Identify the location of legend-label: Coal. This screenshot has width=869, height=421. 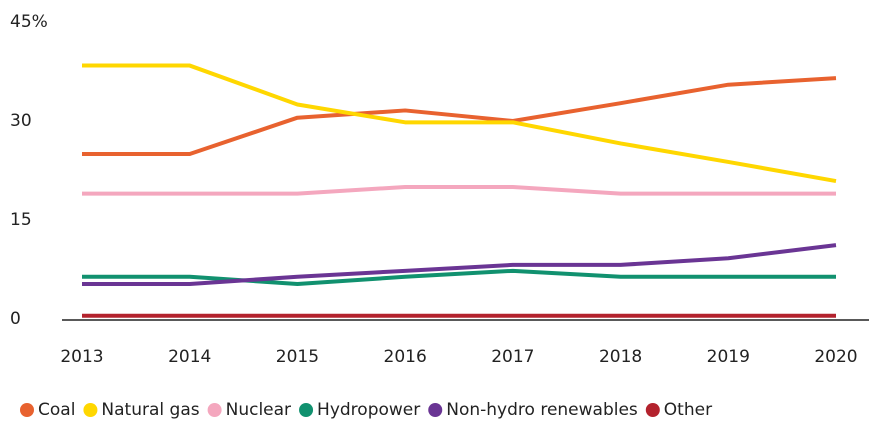
(56, 410).